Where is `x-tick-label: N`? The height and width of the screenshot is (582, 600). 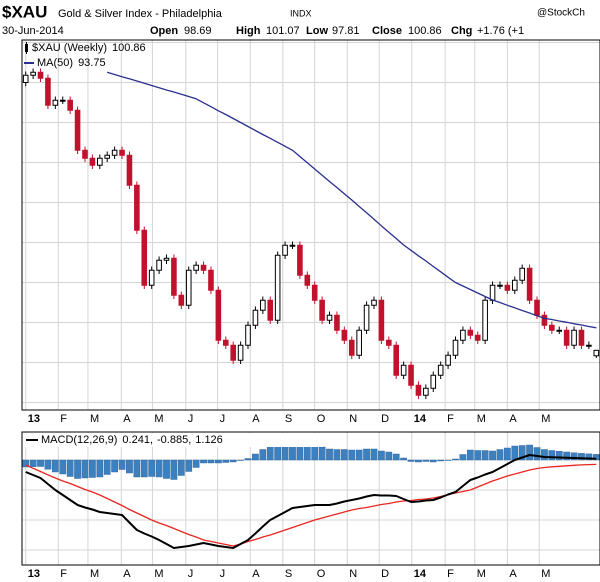
x-tick-label: N is located at coordinates (353, 419).